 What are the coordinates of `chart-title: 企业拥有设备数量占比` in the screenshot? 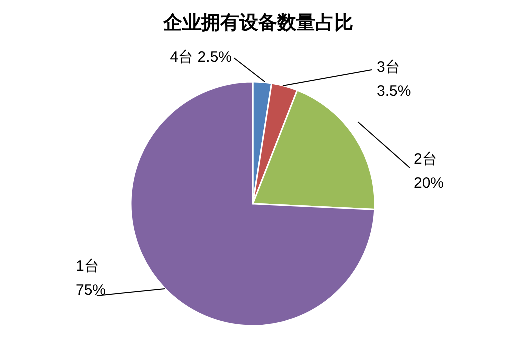 It's located at (258, 23).